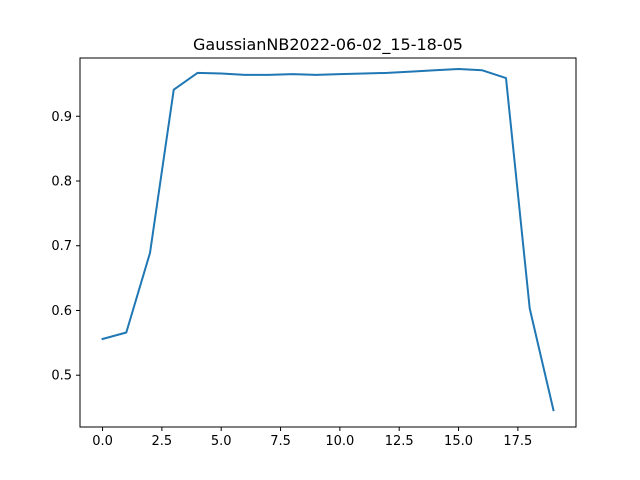 The image size is (640, 480). What do you see at coordinates (162, 441) in the screenshot?
I see `x-tick-label: 2.5` at bounding box center [162, 441].